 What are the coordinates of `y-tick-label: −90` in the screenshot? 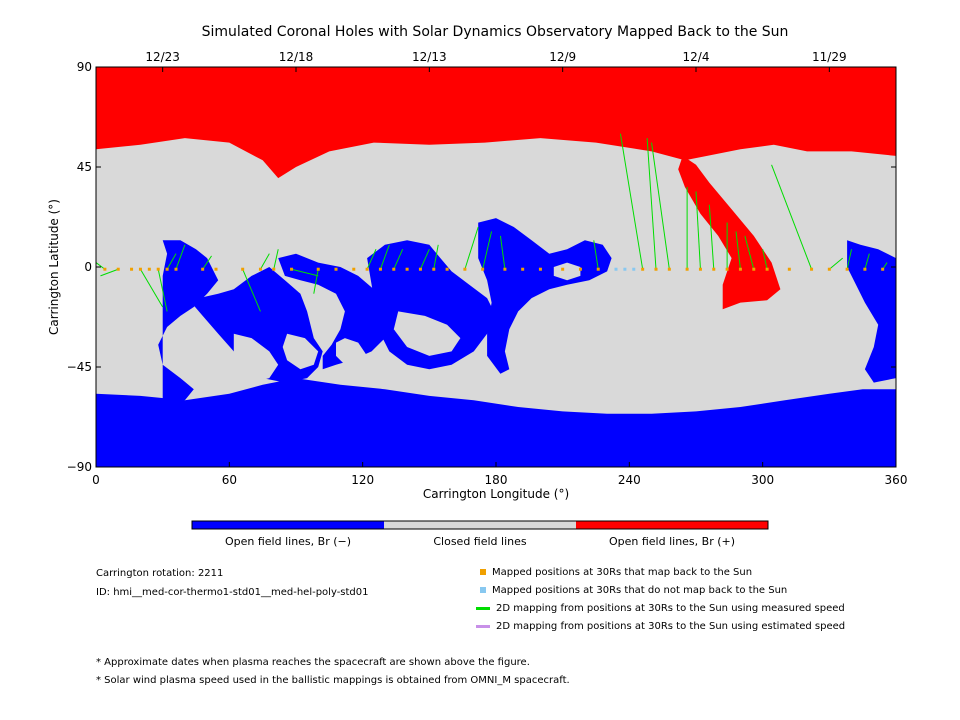 It's located at (79, 467).